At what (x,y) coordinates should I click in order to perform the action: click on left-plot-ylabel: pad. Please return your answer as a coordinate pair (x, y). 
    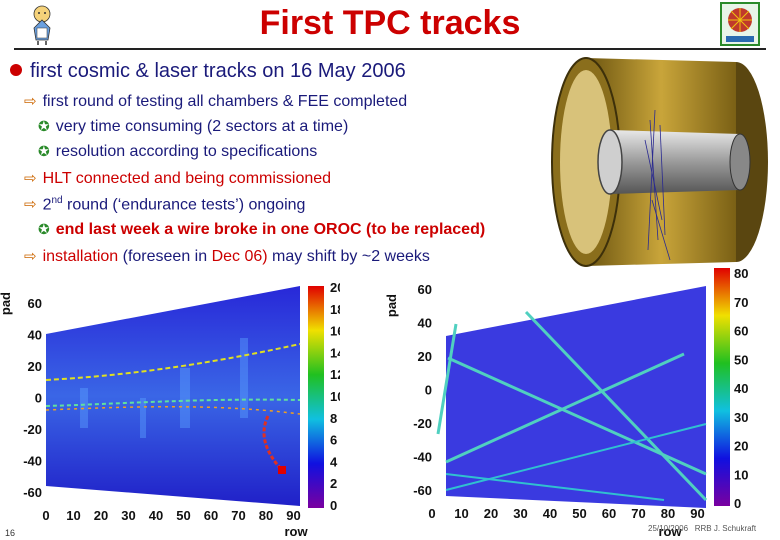
    Looking at the image, I should click on (6, 303).